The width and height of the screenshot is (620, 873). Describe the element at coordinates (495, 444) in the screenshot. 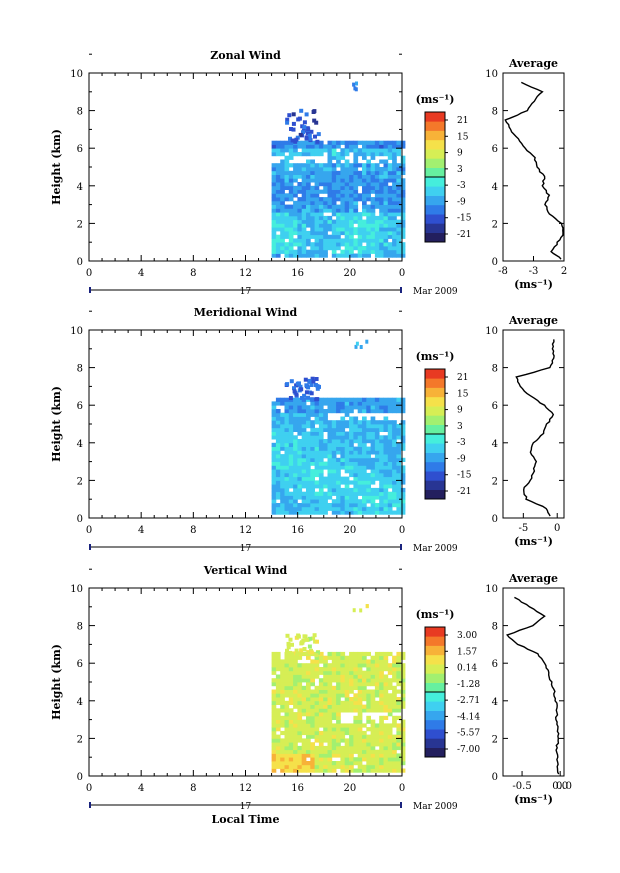

I see `average-y-tick-label: 4` at that location.